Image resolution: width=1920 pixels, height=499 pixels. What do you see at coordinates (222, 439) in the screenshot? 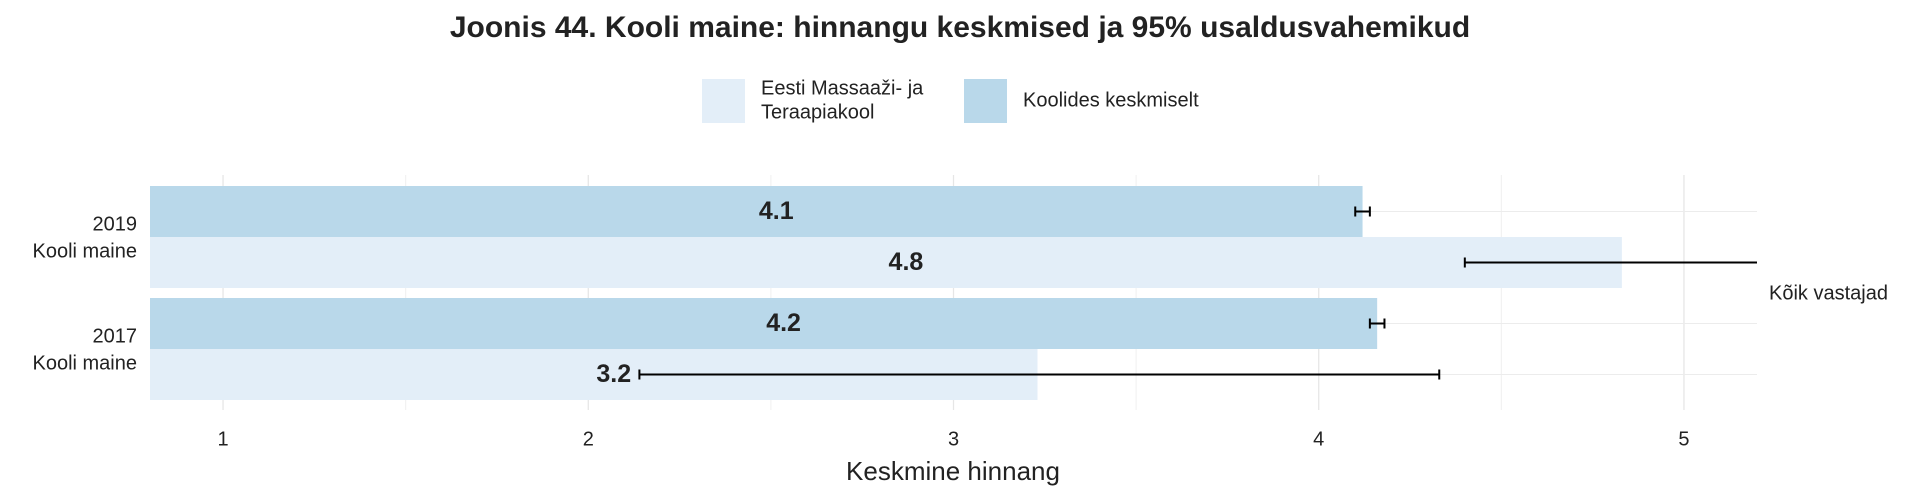
I see `x-tick-label: 1` at bounding box center [222, 439].